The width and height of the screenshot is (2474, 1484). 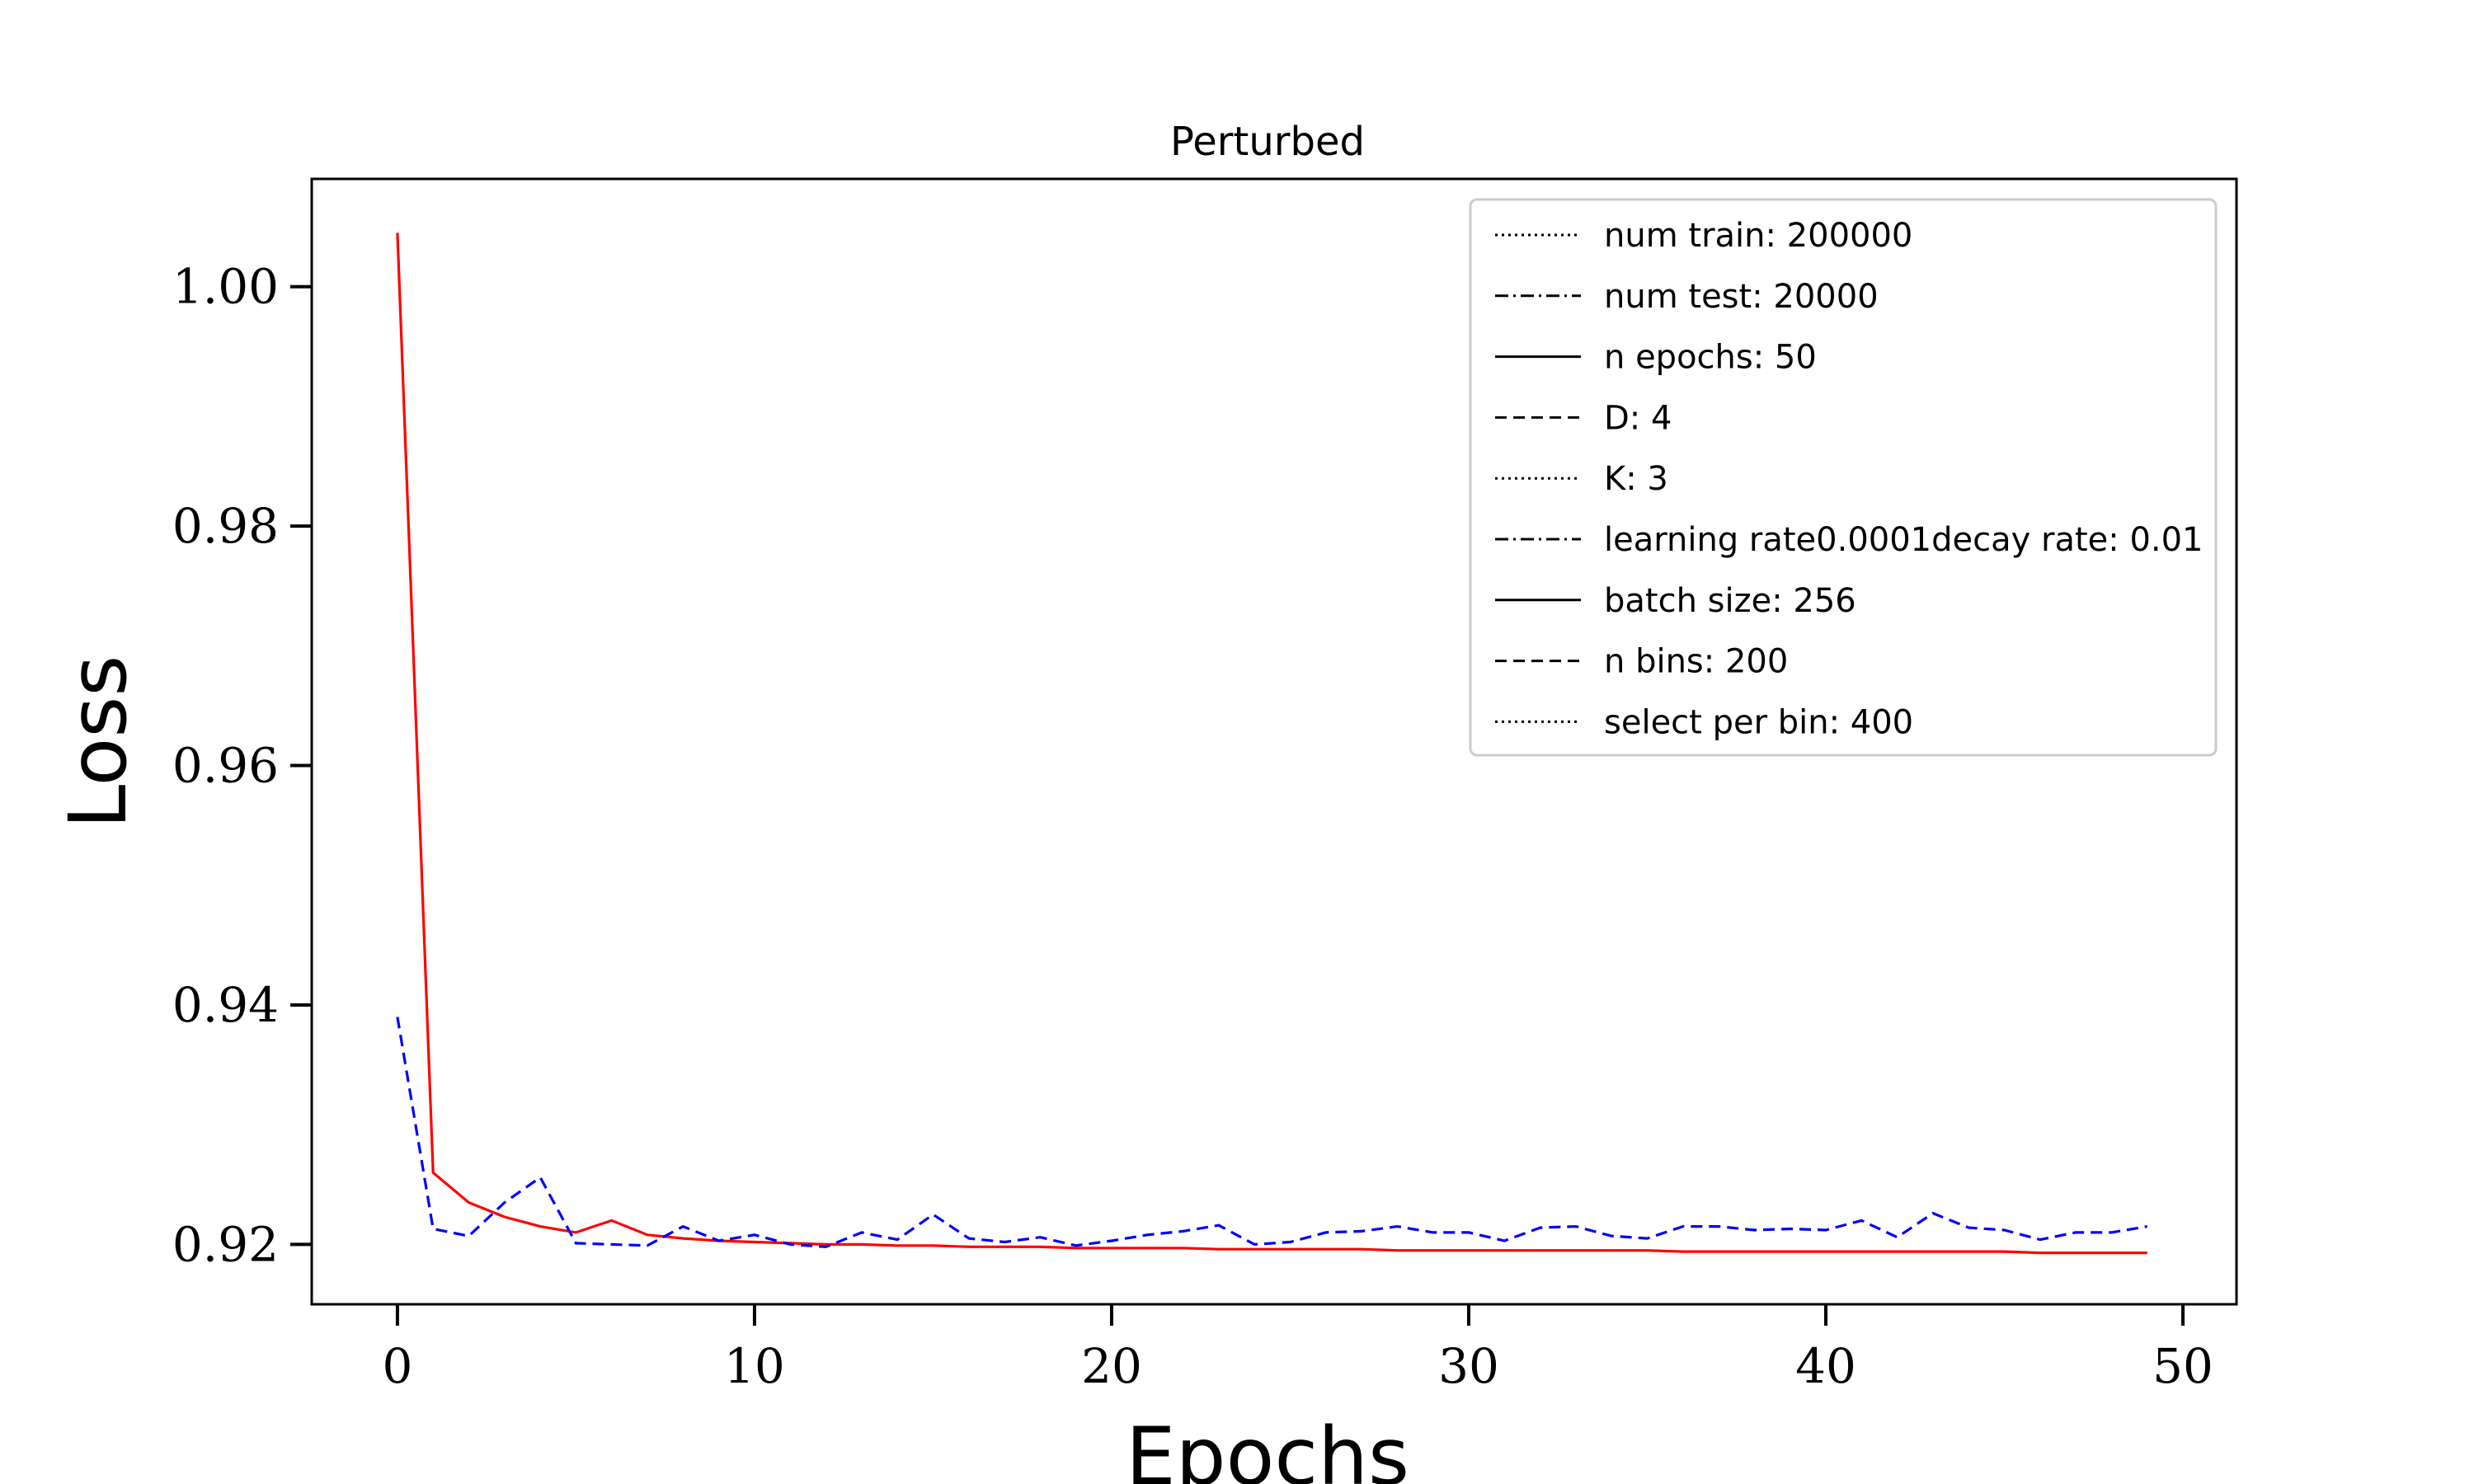 What do you see at coordinates (1904, 540) in the screenshot?
I see `legend-label: learning rate0.0001decay rate: 0.01` at bounding box center [1904, 540].